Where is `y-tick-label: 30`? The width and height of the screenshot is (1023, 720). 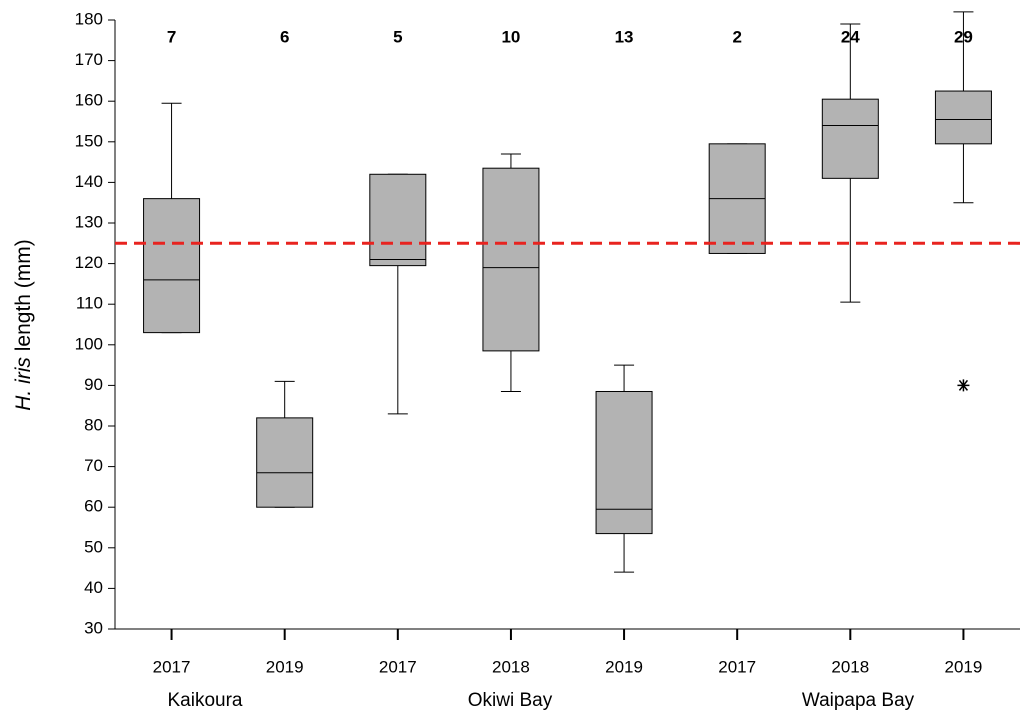 y-tick-label: 30 is located at coordinates (93, 627).